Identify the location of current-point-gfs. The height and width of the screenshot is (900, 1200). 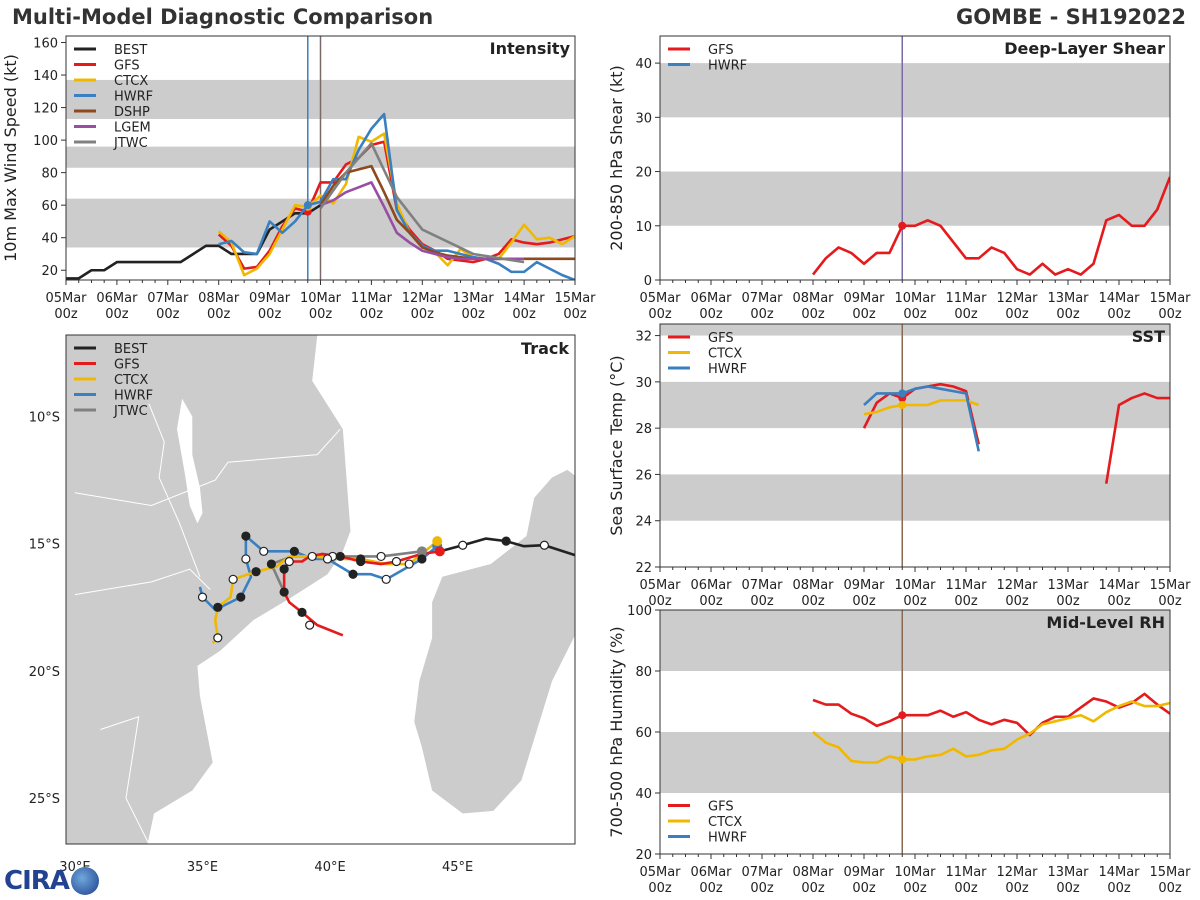
(902, 225).